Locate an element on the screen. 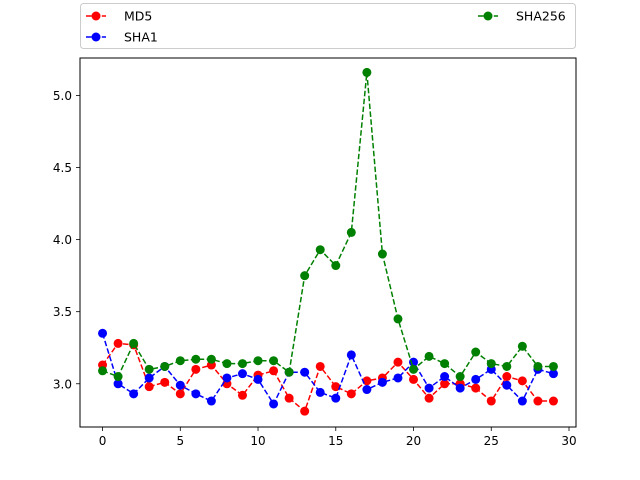 This screenshot has width=640, height=480. legend-label: MD5 is located at coordinates (138, 16).